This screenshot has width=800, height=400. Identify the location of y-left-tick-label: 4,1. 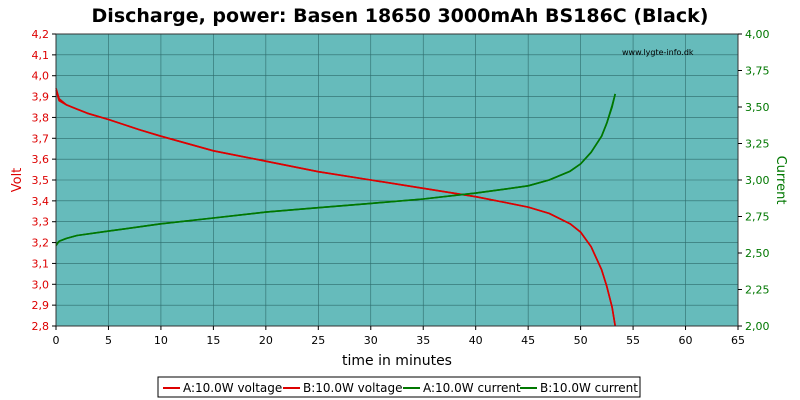
(41, 55).